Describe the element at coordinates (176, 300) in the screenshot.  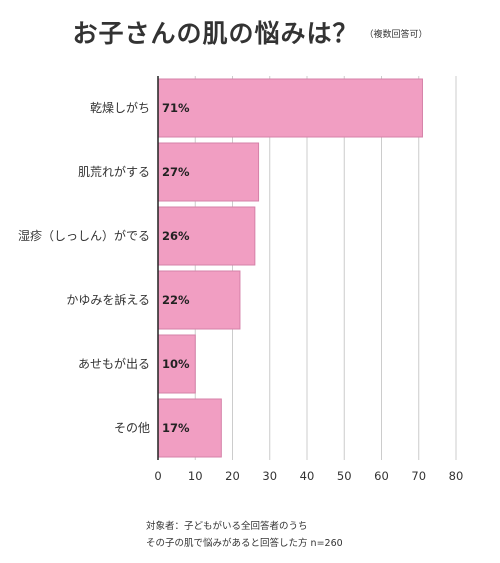
I see `bar-value-label: 22%` at that location.